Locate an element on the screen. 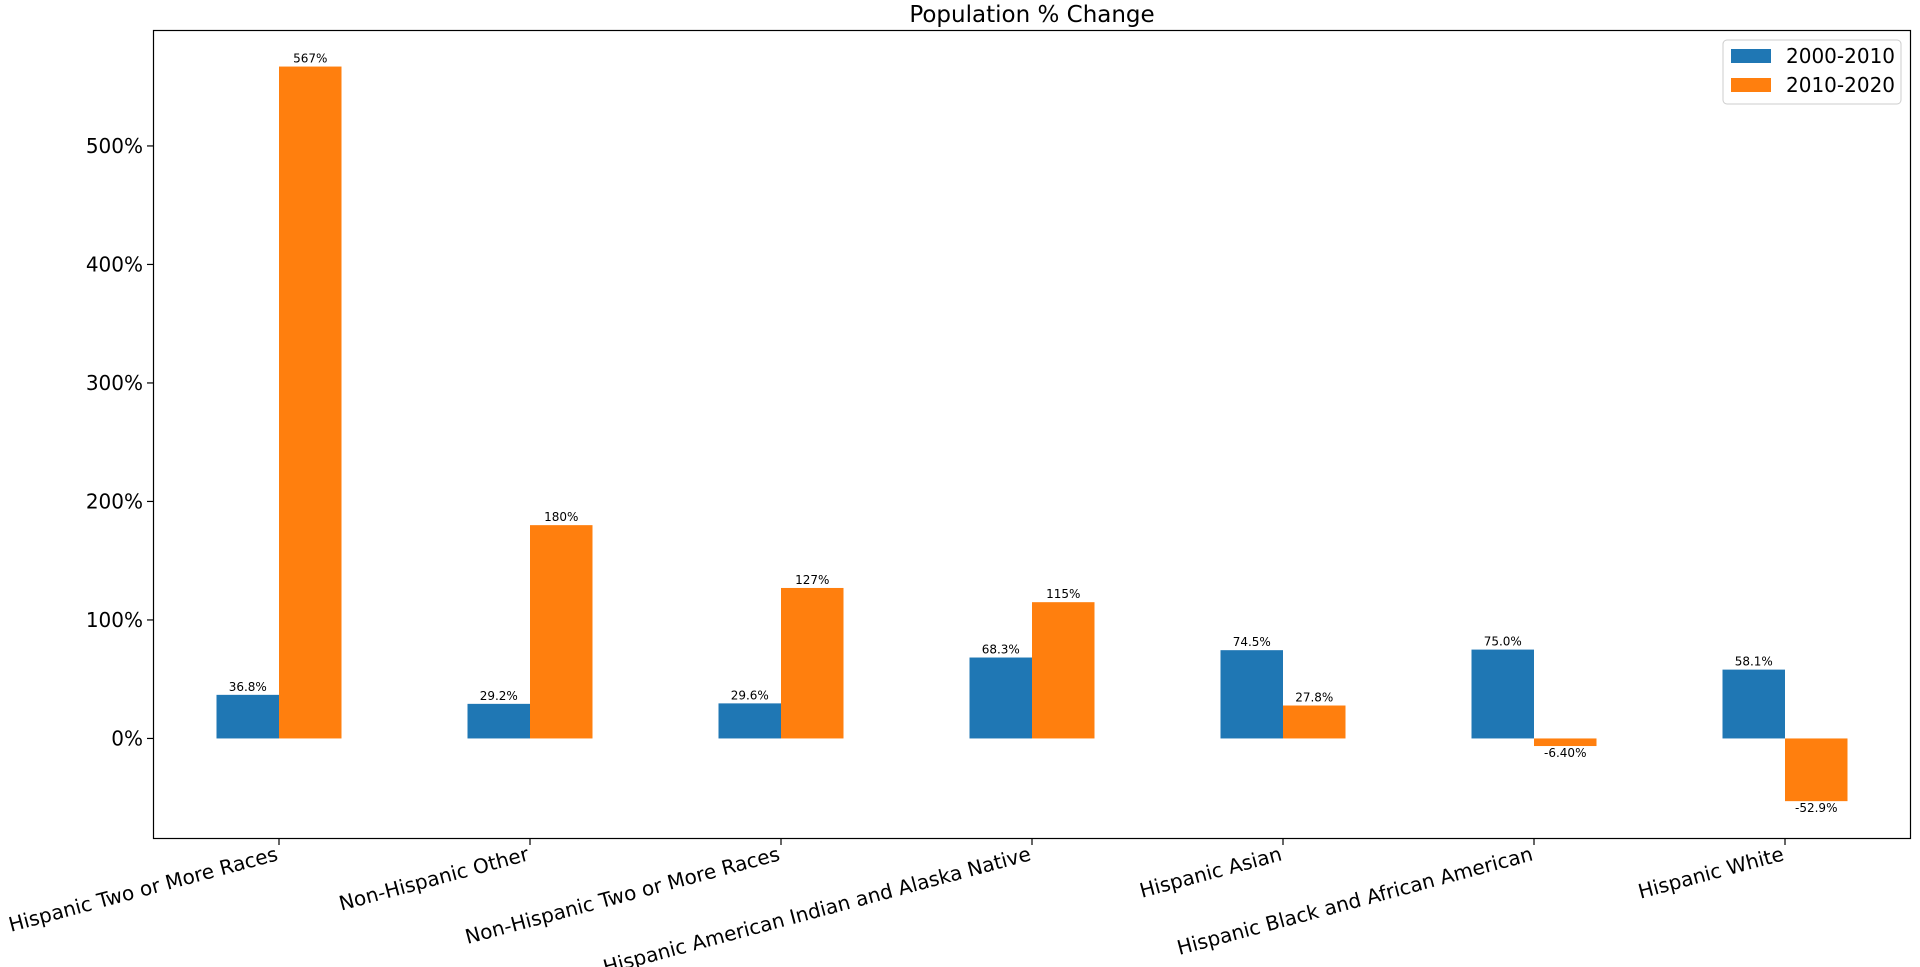 The height and width of the screenshot is (967, 1920). x-tick-label-4: Hispanic Asian is located at coordinates (1210, 872).